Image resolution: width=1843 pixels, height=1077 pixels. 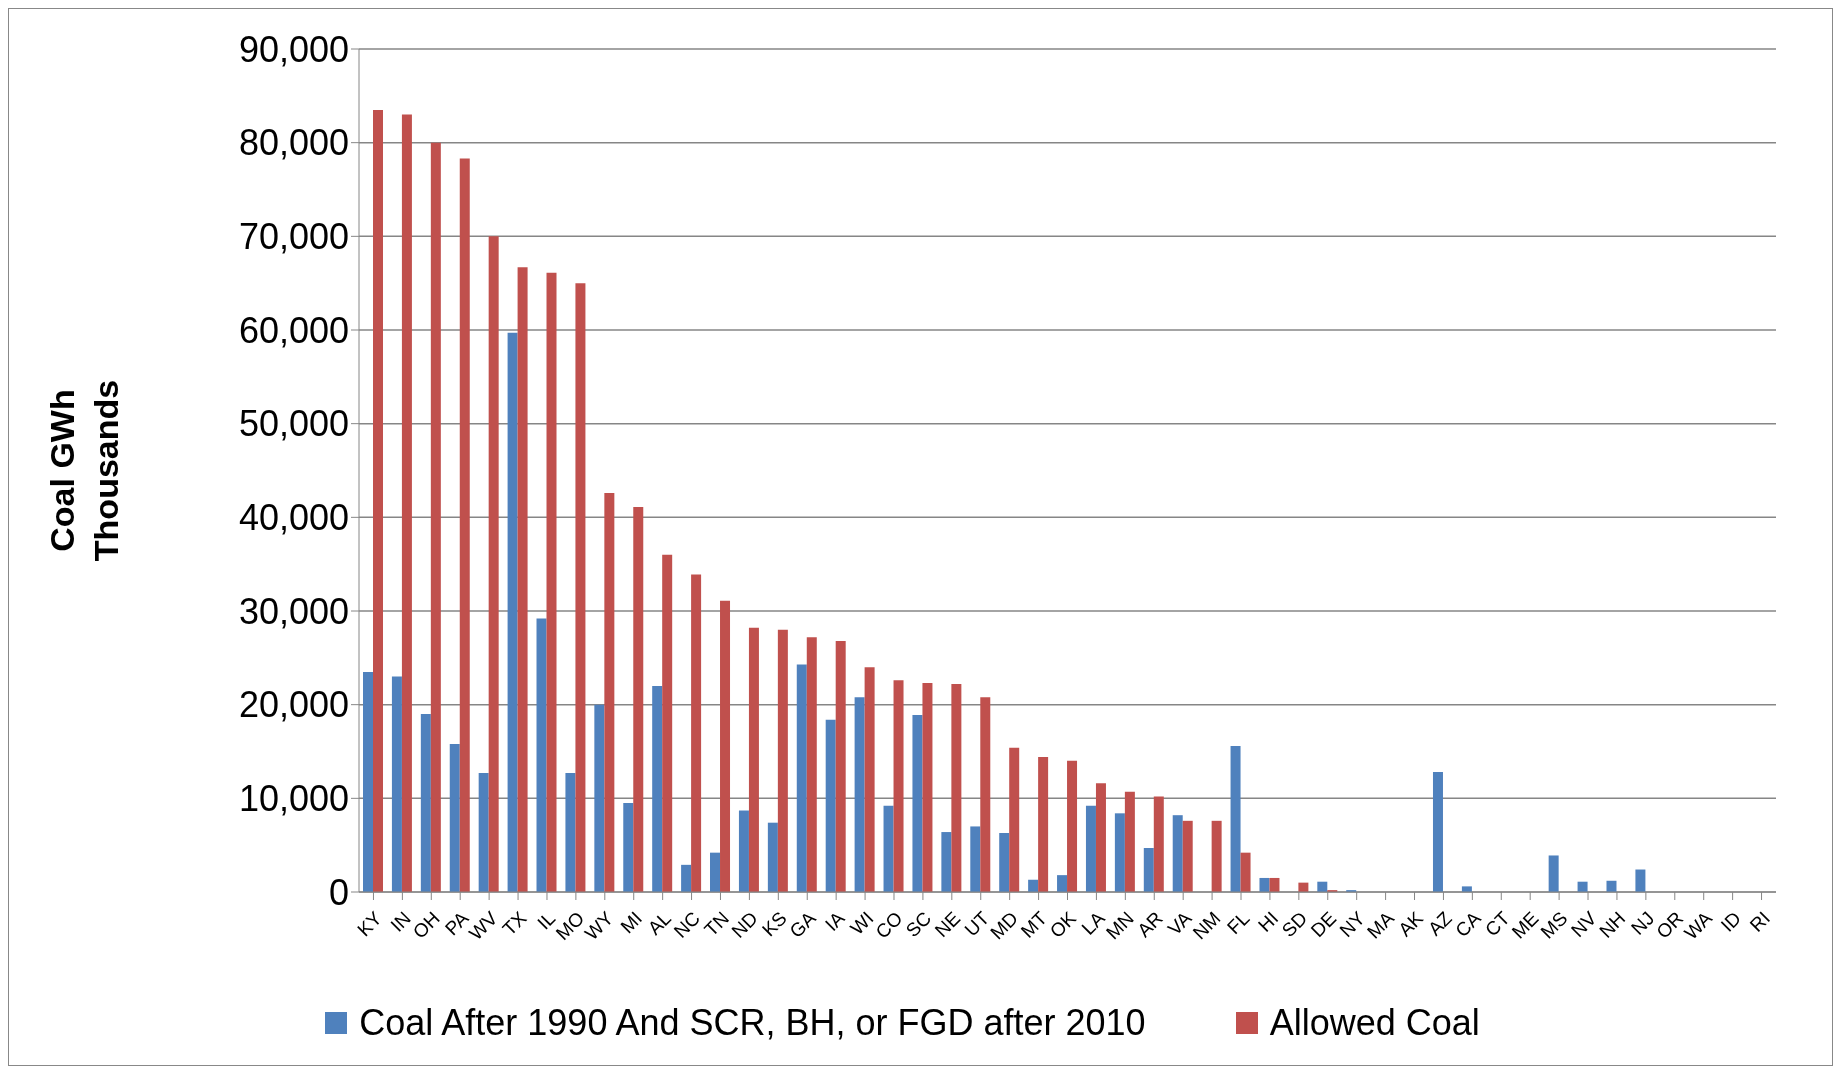 What do you see at coordinates (293, 49) in the screenshot?
I see `y-tick-label: 90,000` at bounding box center [293, 49].